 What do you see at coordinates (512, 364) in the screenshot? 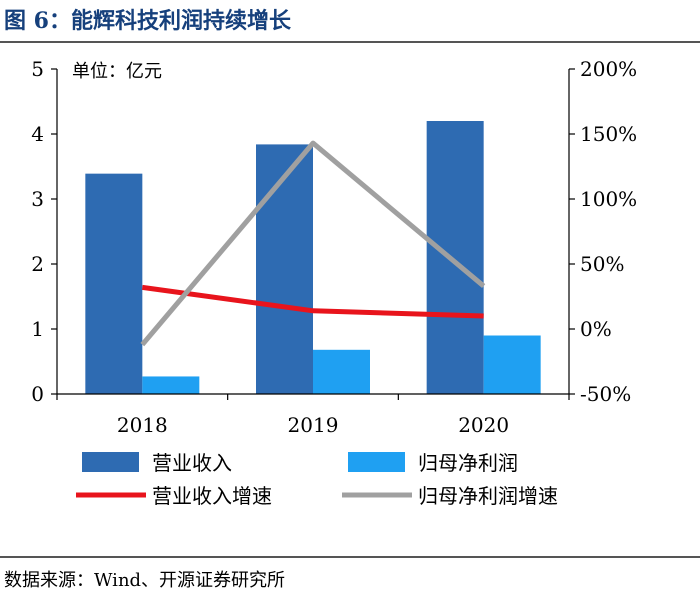
I see `bar-net-profit-2020` at bounding box center [512, 364].